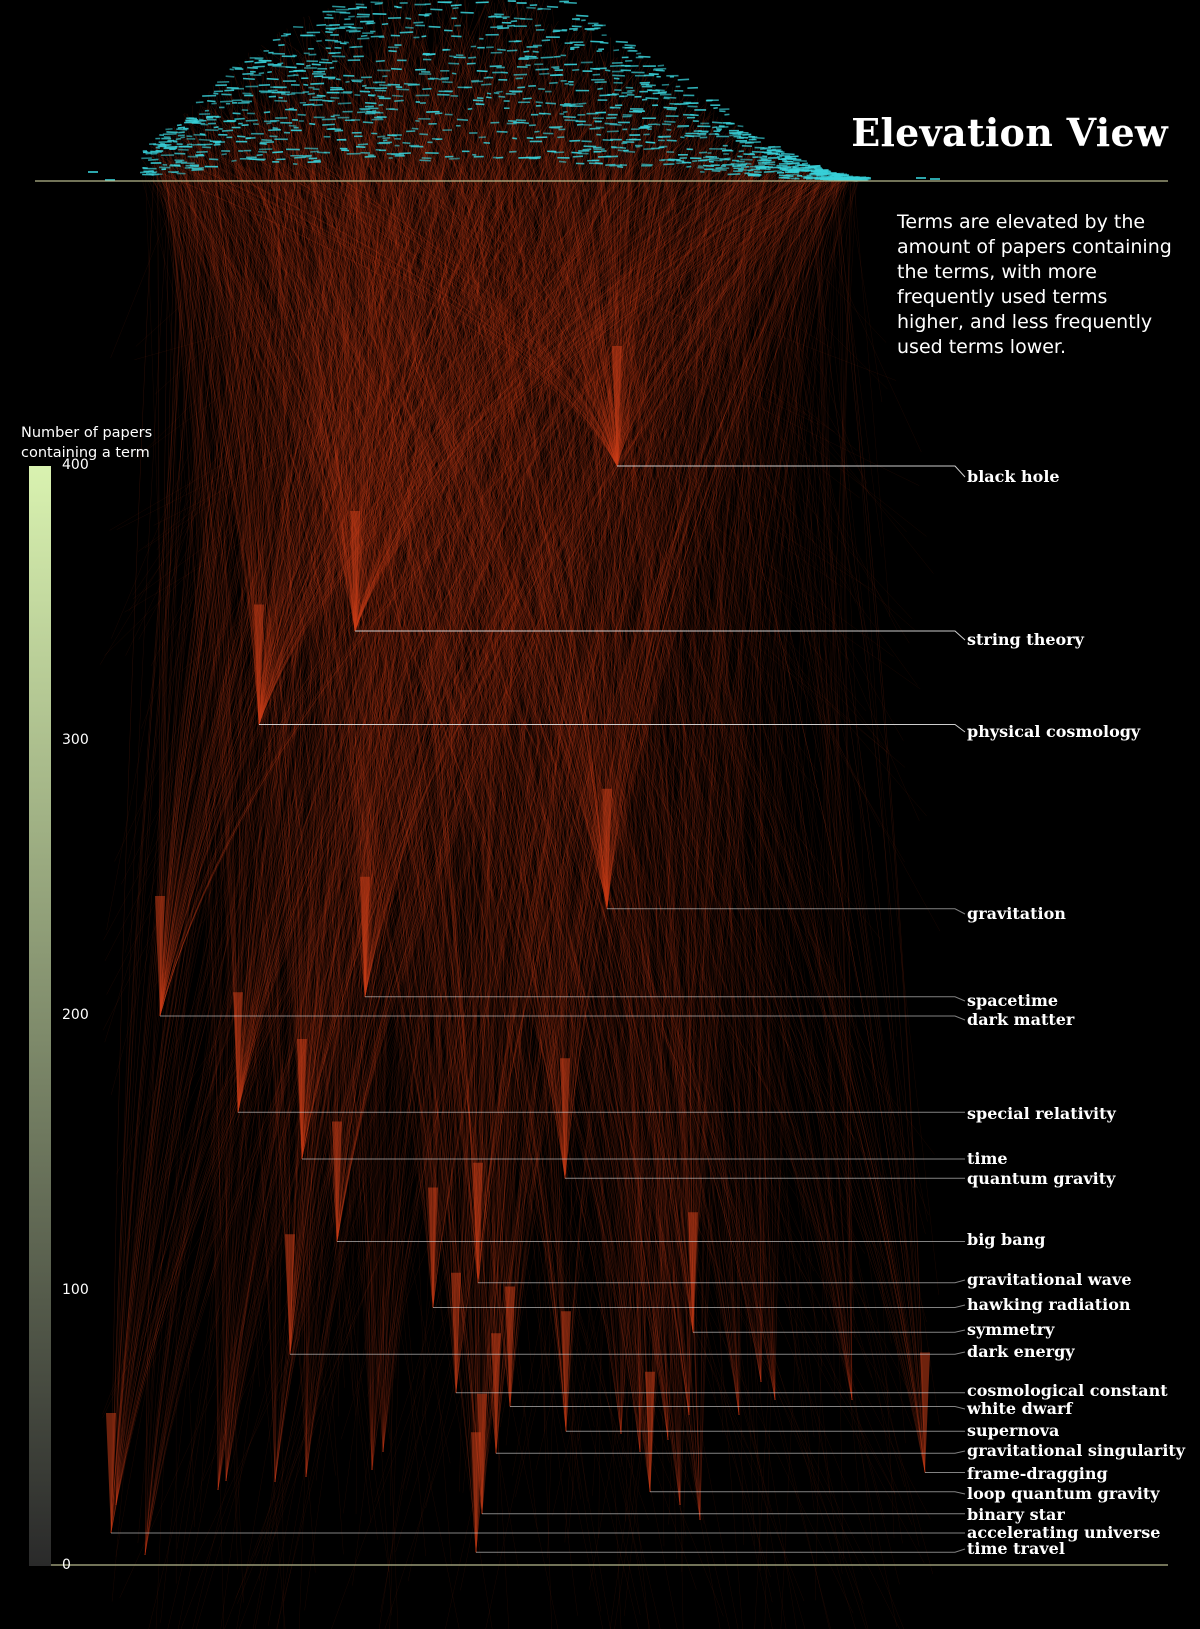  I want to click on term-label: accelerating universe, so click(1063, 1532).